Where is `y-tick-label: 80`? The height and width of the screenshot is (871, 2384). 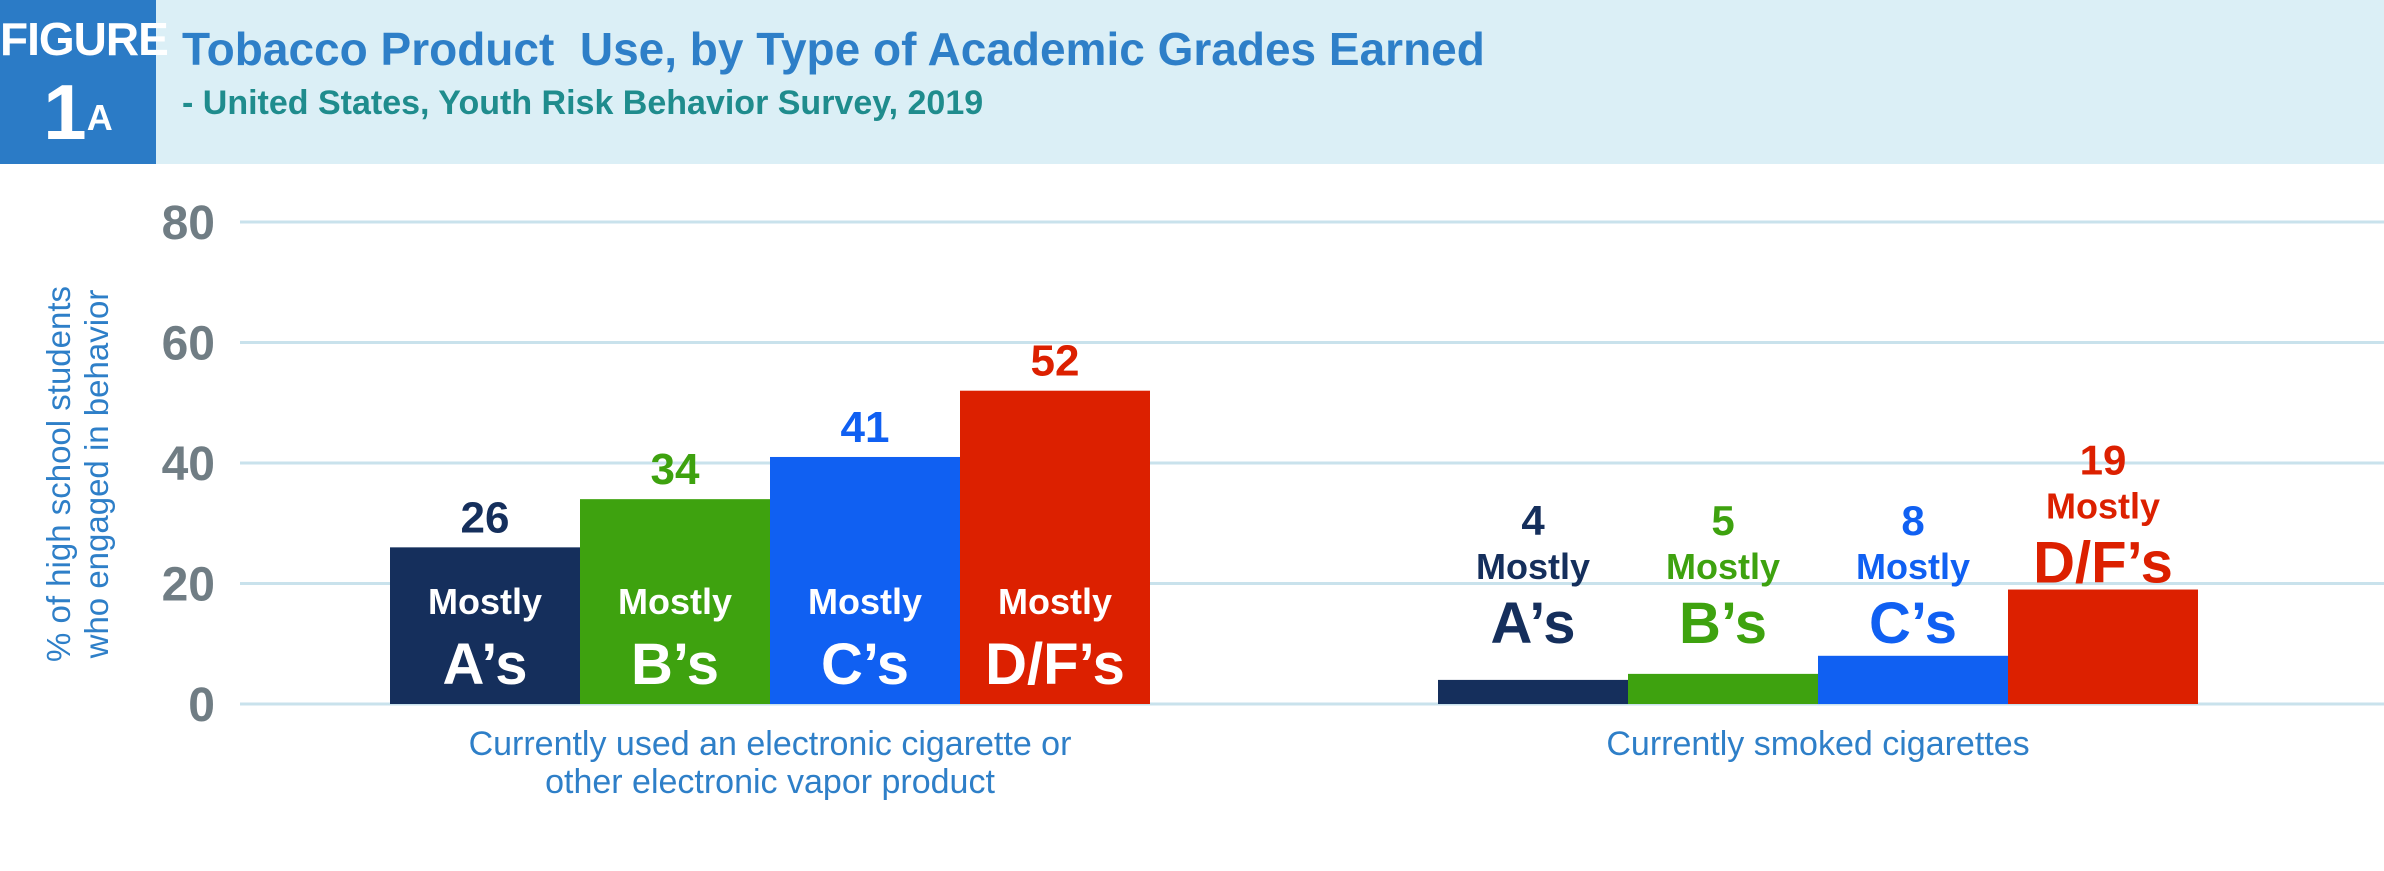 y-tick-label: 80 is located at coordinates (188, 223).